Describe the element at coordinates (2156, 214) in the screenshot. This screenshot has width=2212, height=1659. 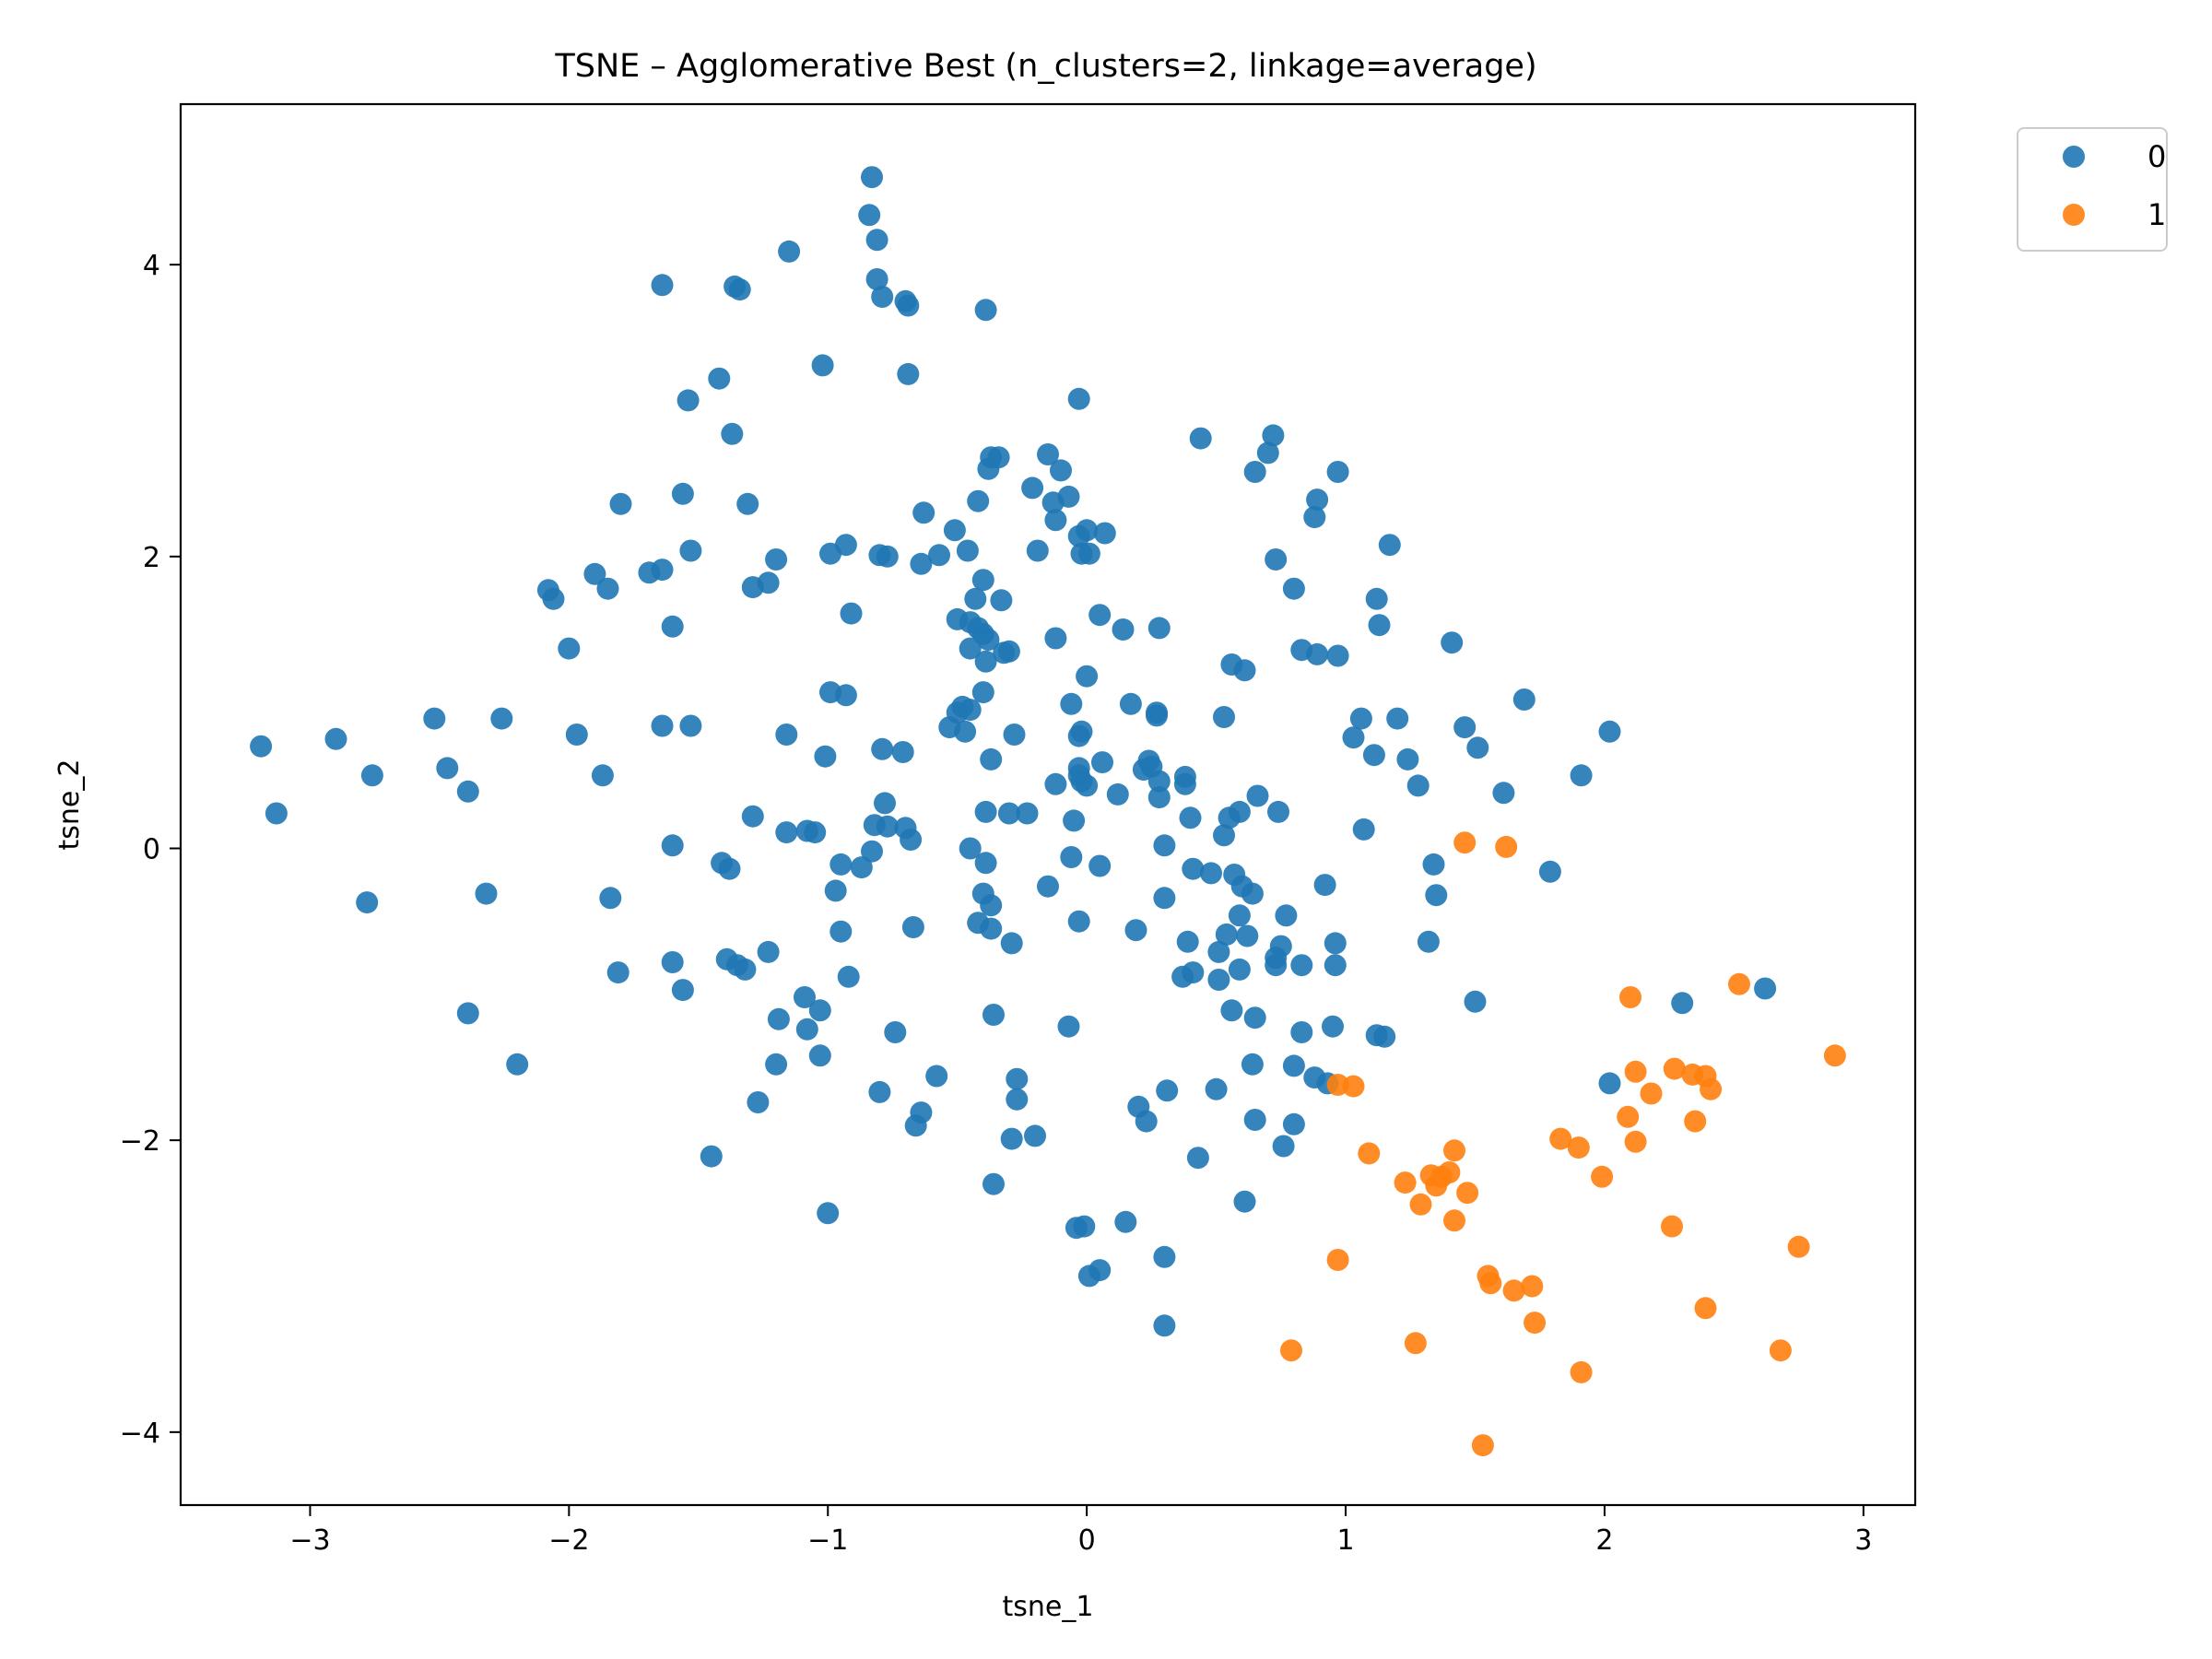
I see `legend-label-1: 1` at that location.